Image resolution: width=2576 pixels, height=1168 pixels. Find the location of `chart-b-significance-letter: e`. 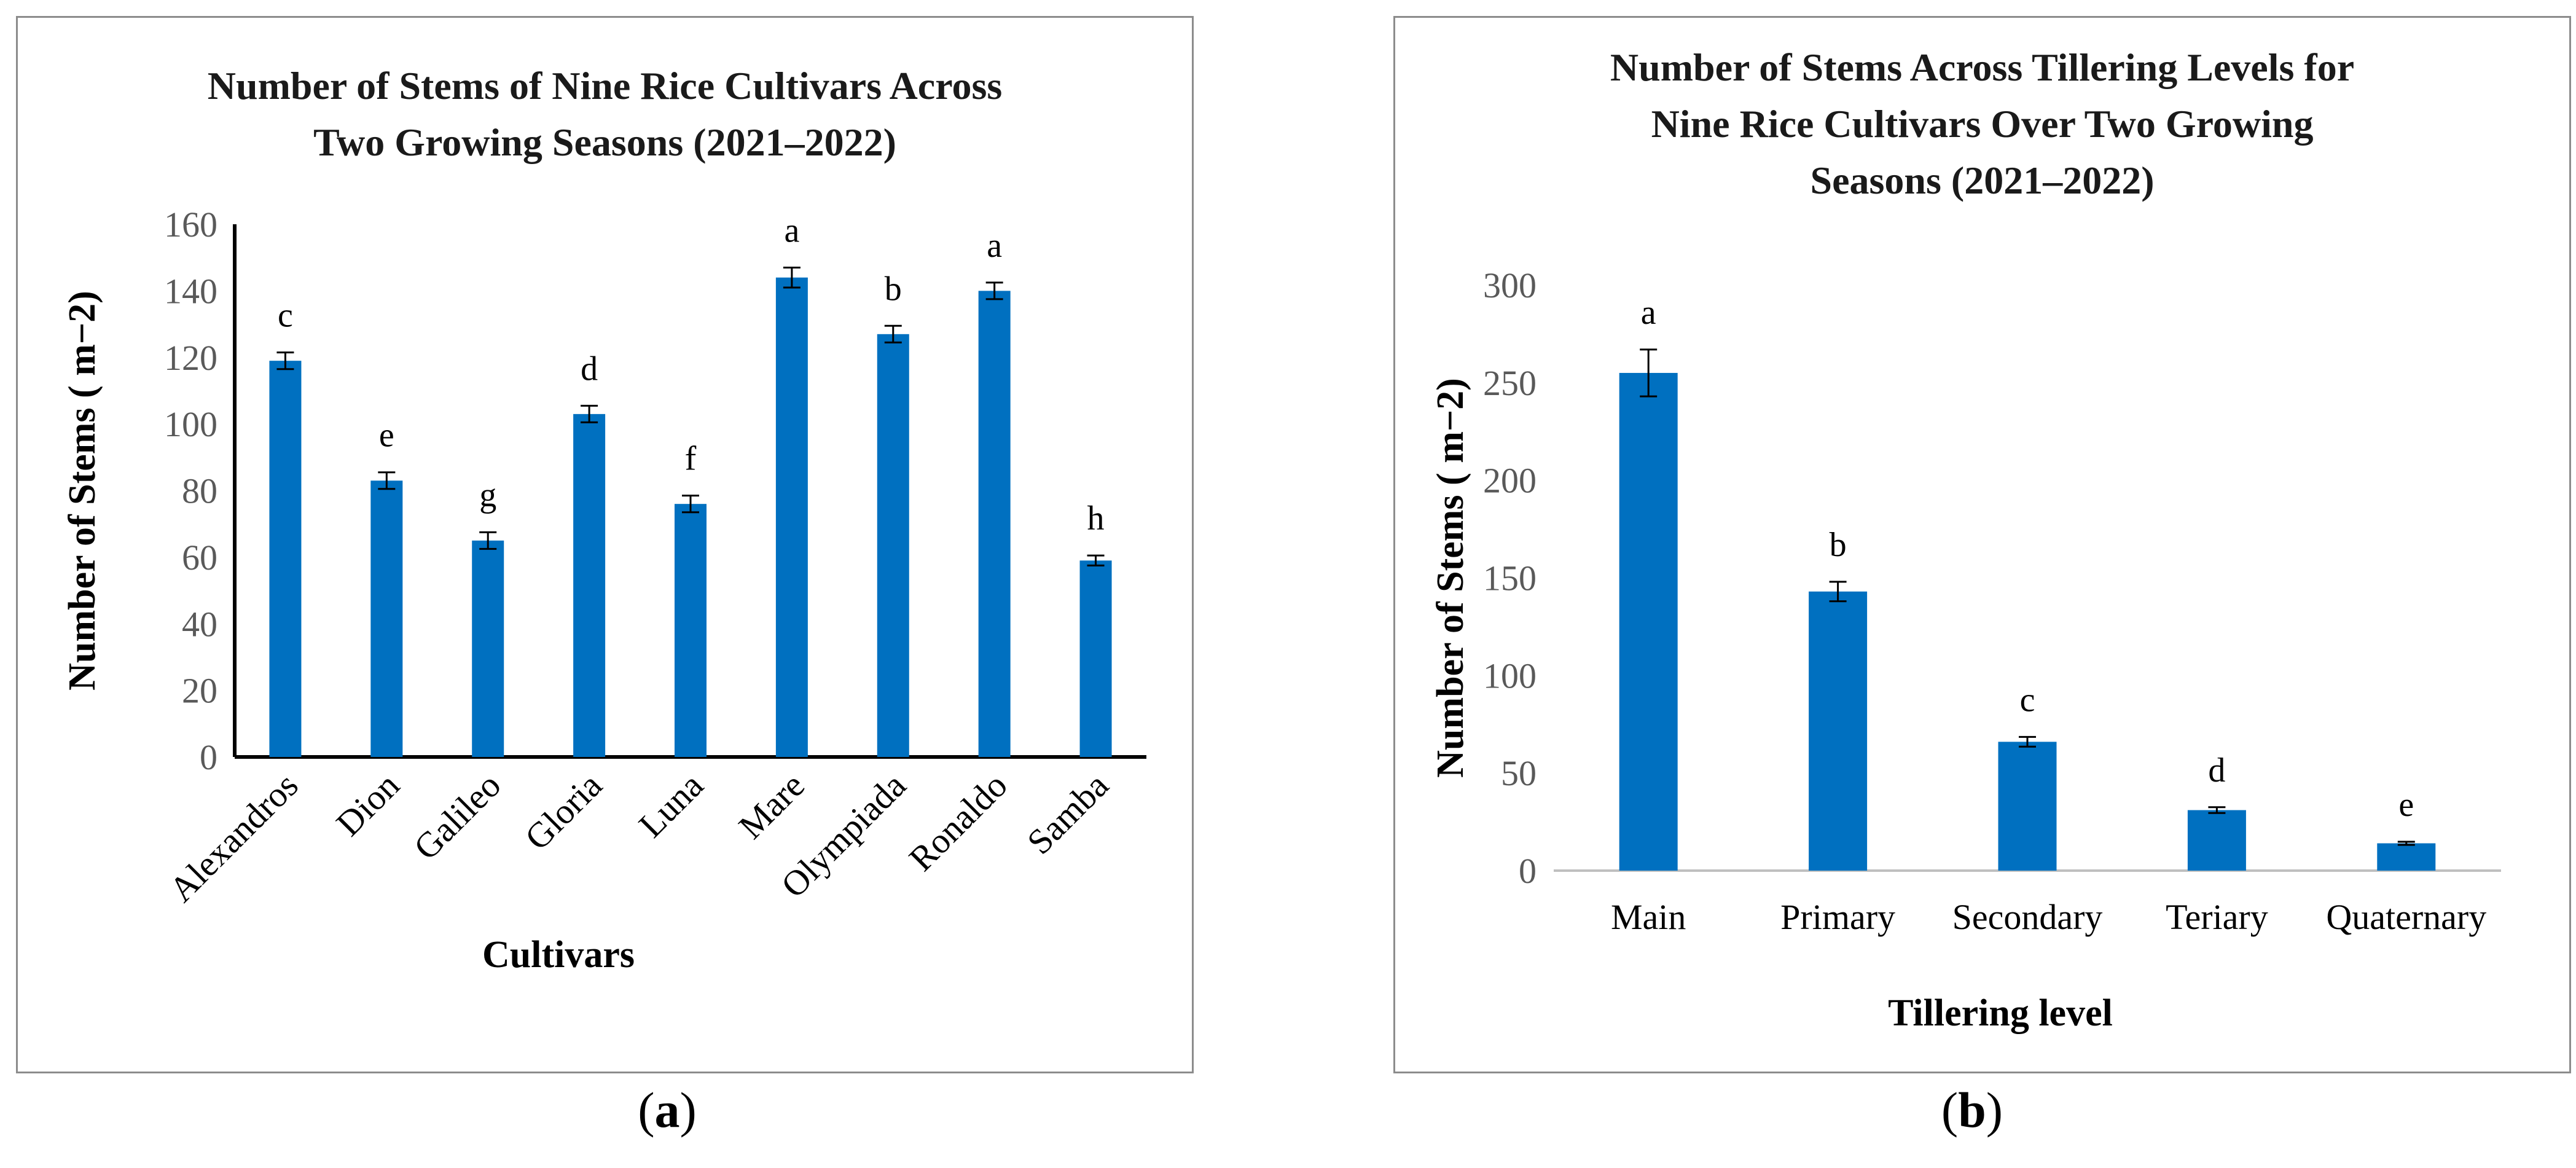

chart-b-significance-letter: e is located at coordinates (2406, 805).